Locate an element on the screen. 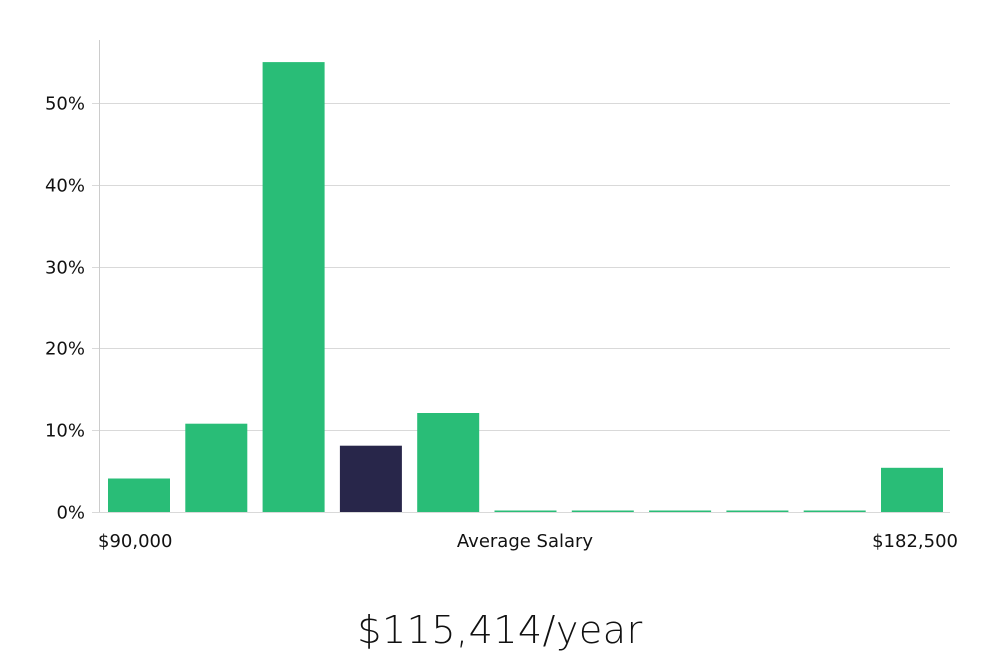  y-tick-label: 10% is located at coordinates (65, 431).